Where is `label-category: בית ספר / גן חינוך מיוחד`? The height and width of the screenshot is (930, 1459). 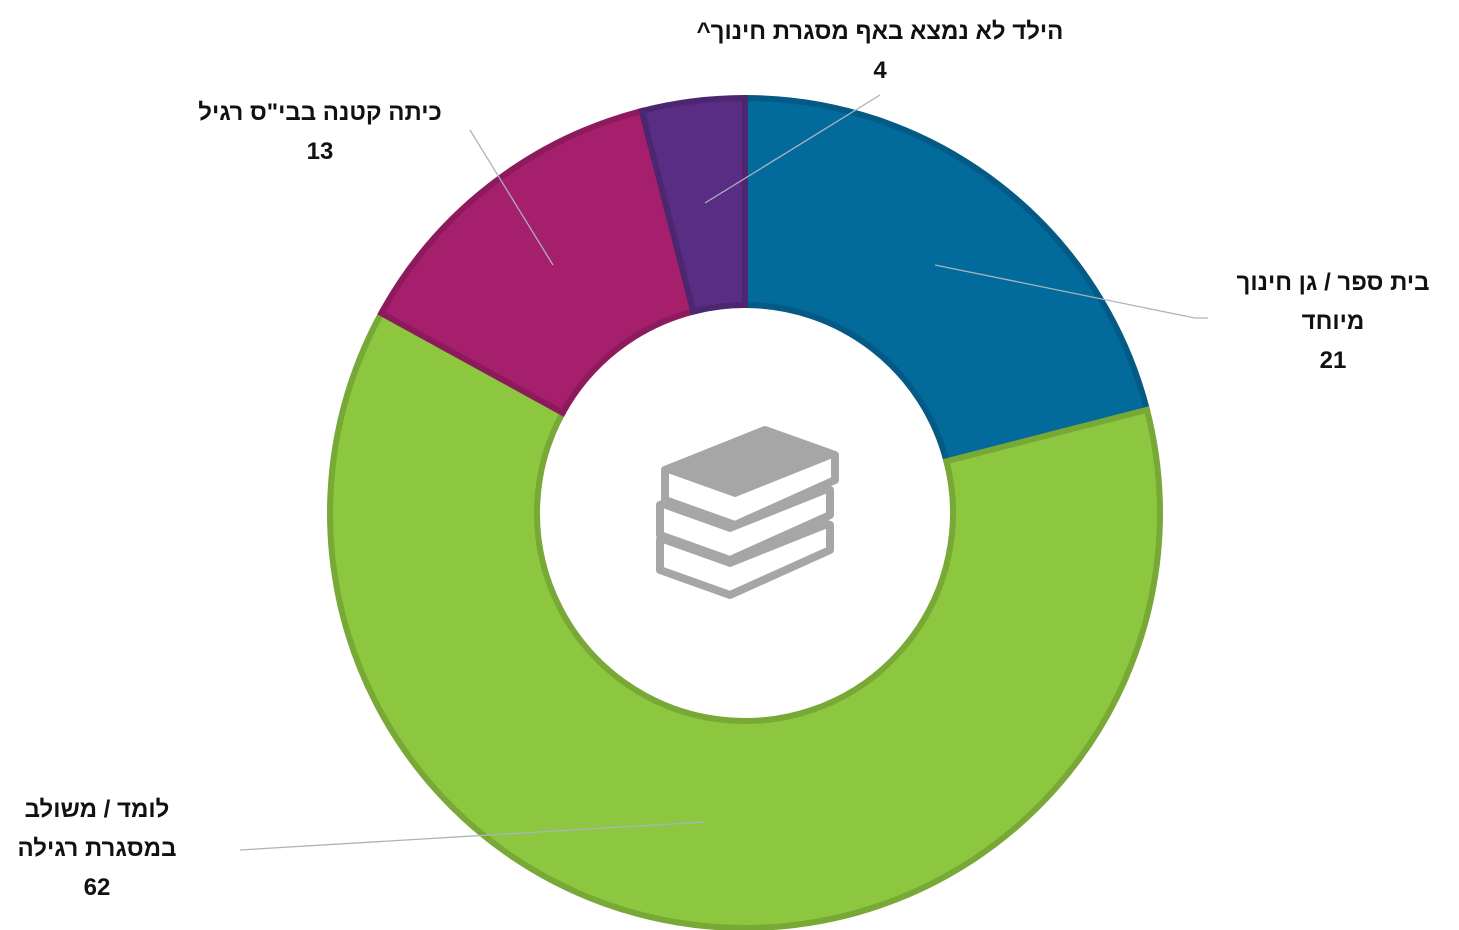 label-category: בית ספר / גן חינוך מיוחד is located at coordinates (1333, 302).